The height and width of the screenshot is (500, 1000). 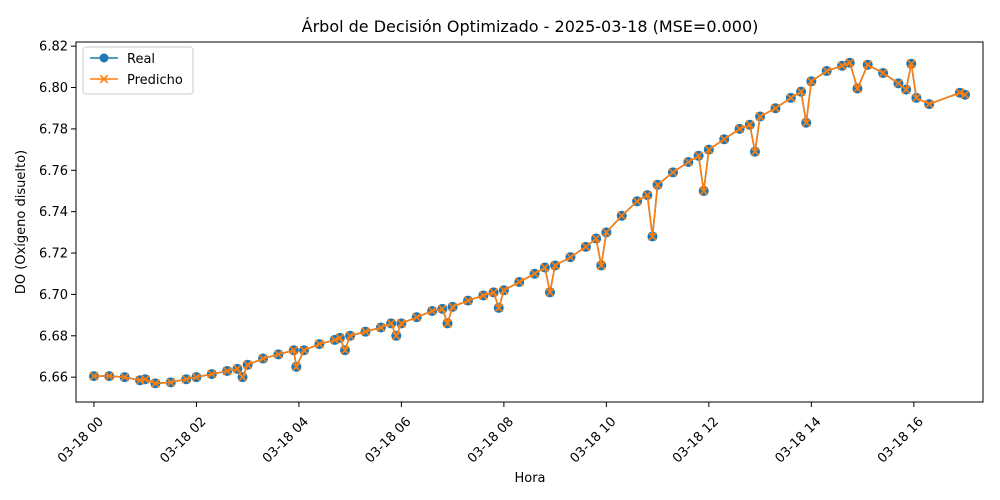 What do you see at coordinates (53, 336) in the screenshot?
I see `y-tick-label: 6.68` at bounding box center [53, 336].